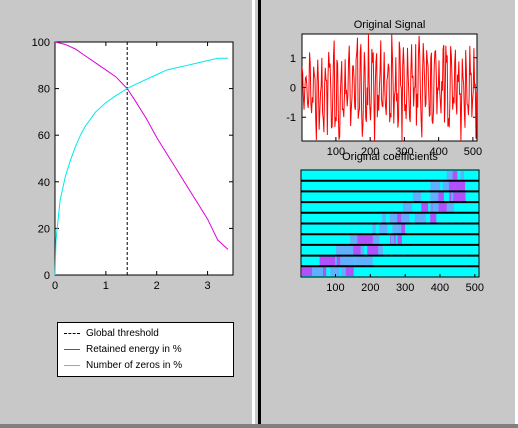  Describe the element at coordinates (440, 288) in the screenshot. I see `coeff-x-tick-label: 400` at that location.